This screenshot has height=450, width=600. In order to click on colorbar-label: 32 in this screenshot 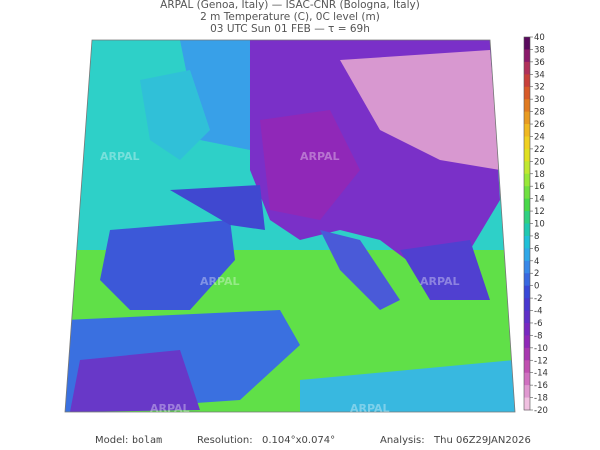, I will do `click(539, 88)`.